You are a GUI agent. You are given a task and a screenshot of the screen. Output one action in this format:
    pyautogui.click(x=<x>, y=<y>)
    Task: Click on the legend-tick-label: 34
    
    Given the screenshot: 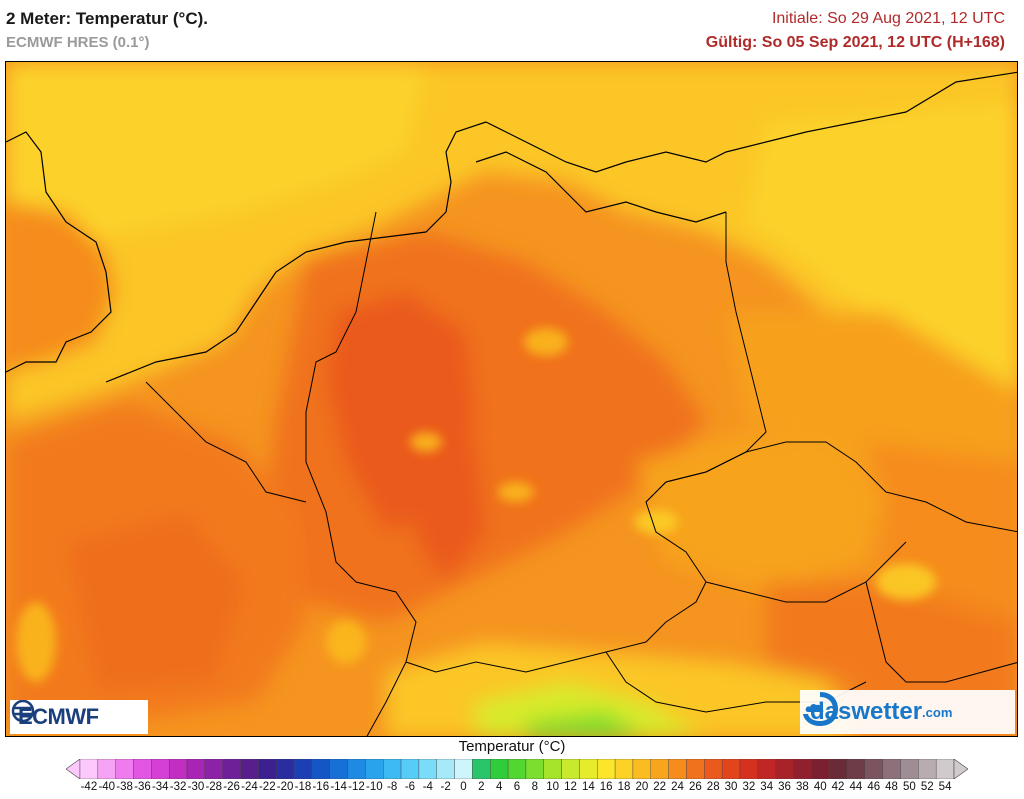 What is the action you would take?
    pyautogui.click(x=767, y=787)
    